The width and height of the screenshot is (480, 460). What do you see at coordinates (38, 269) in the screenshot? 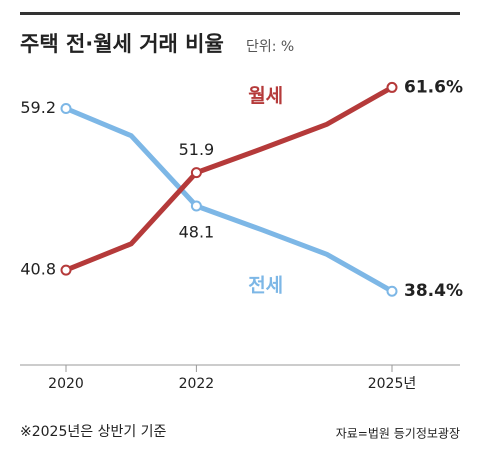
I see `data-label: 40.8` at bounding box center [38, 269].